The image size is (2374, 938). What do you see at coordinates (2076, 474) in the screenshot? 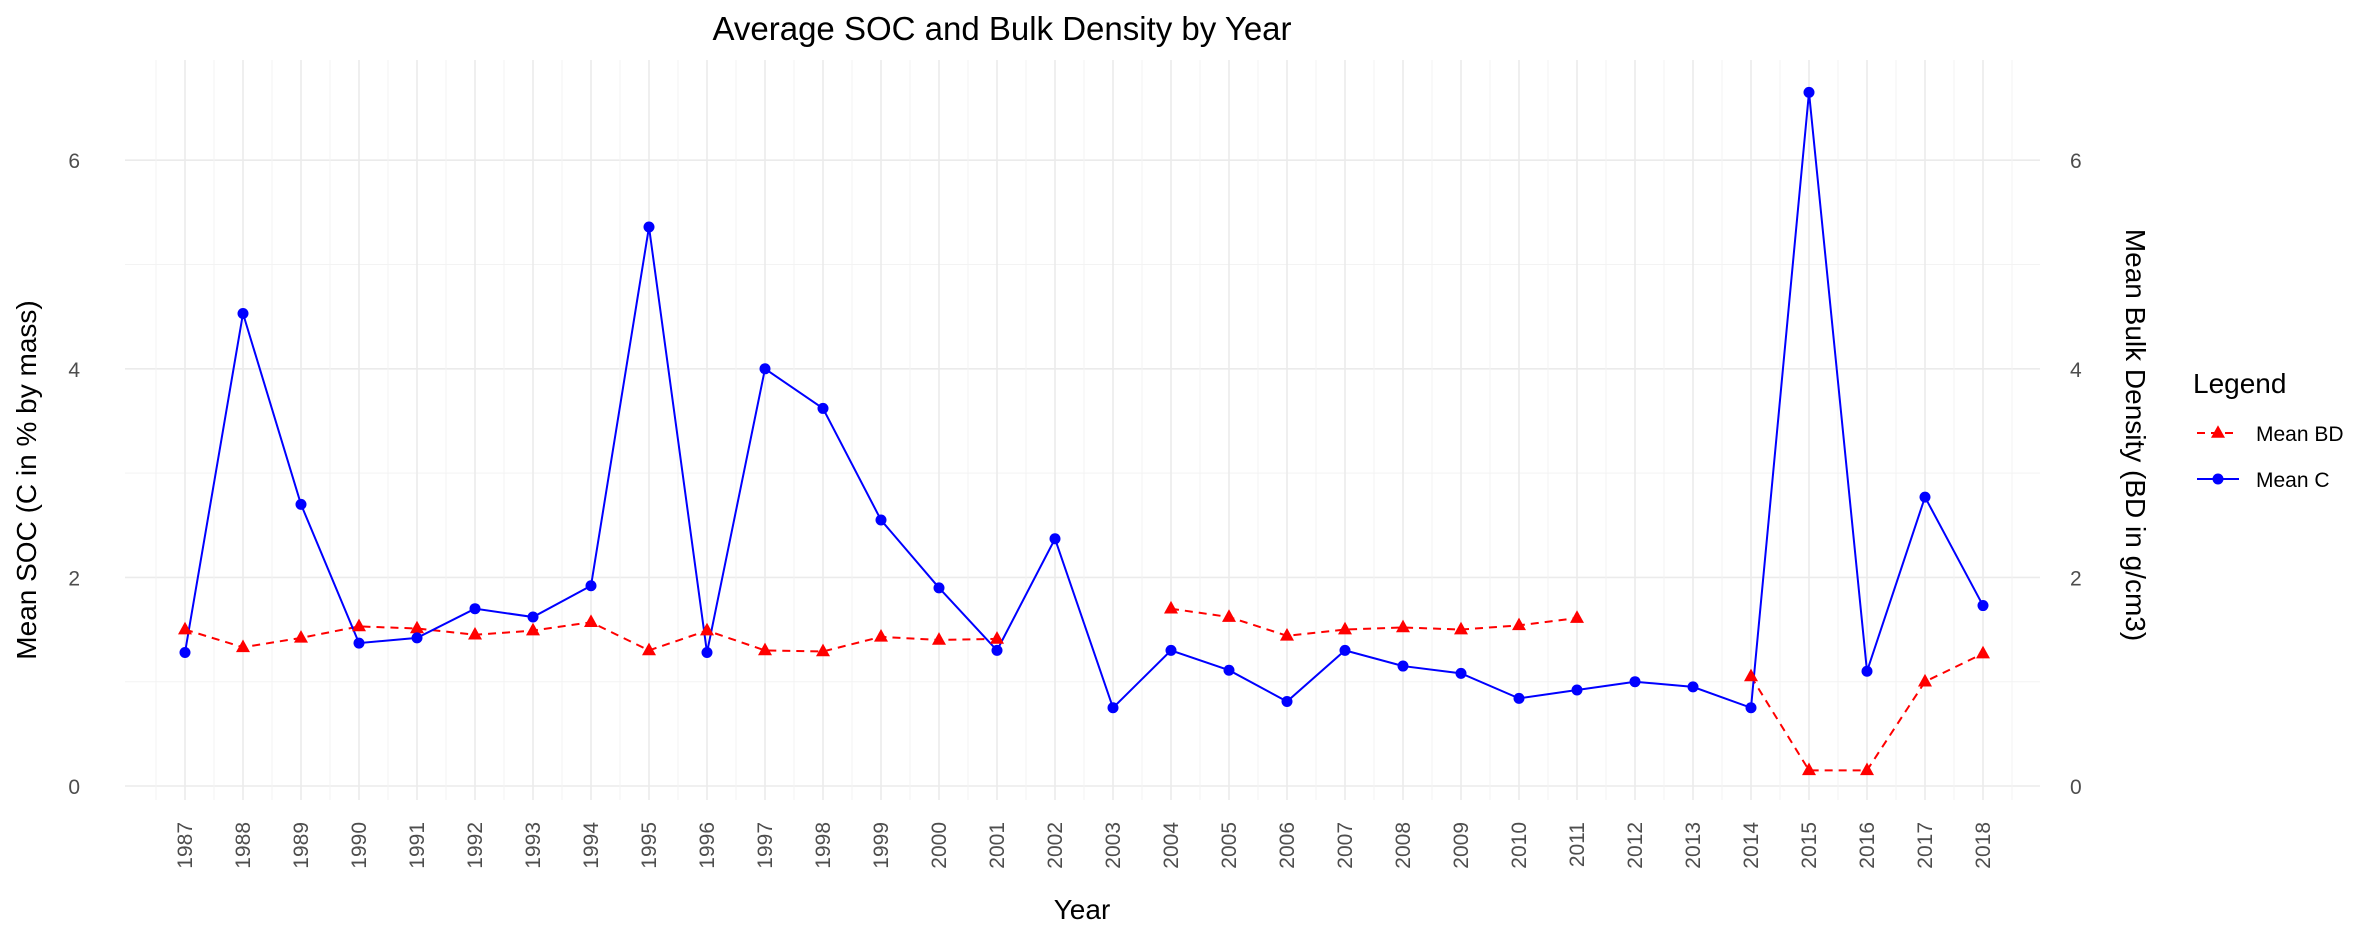
I see `right-axis-ticks: 0 2 4 6` at bounding box center [2076, 474].